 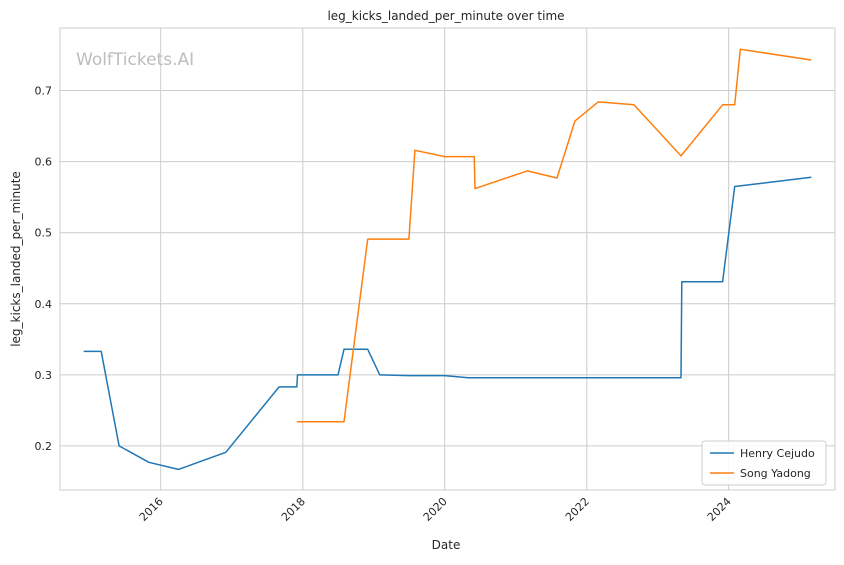 I want to click on legend: Henry Cejudo Song Yadong, so click(x=764, y=463).